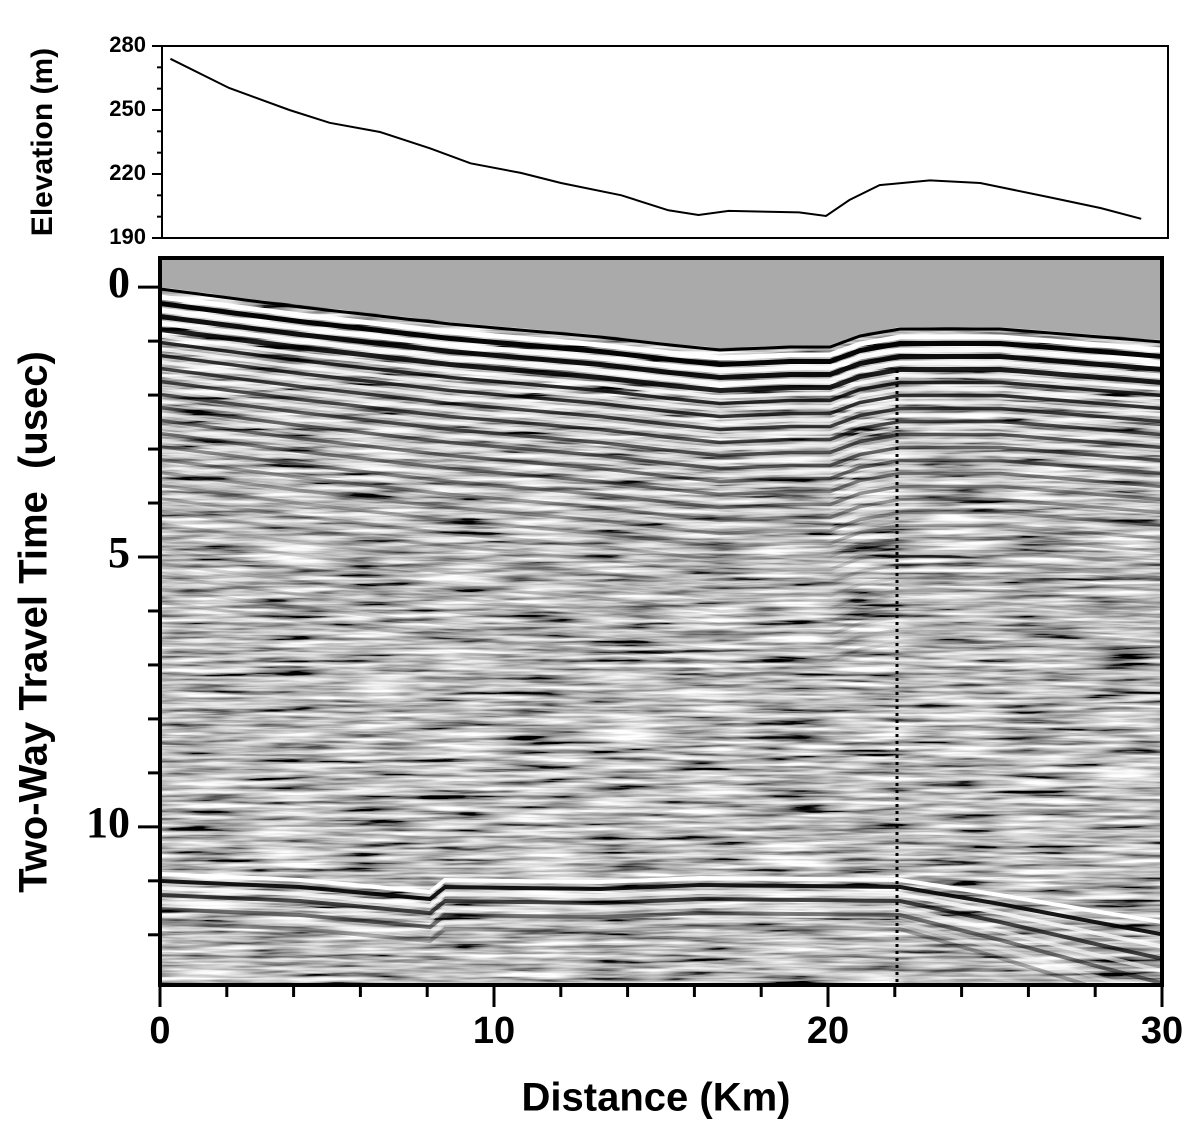  What do you see at coordinates (656, 1098) in the screenshot?
I see `x-axis-title: Distance (Km)` at bounding box center [656, 1098].